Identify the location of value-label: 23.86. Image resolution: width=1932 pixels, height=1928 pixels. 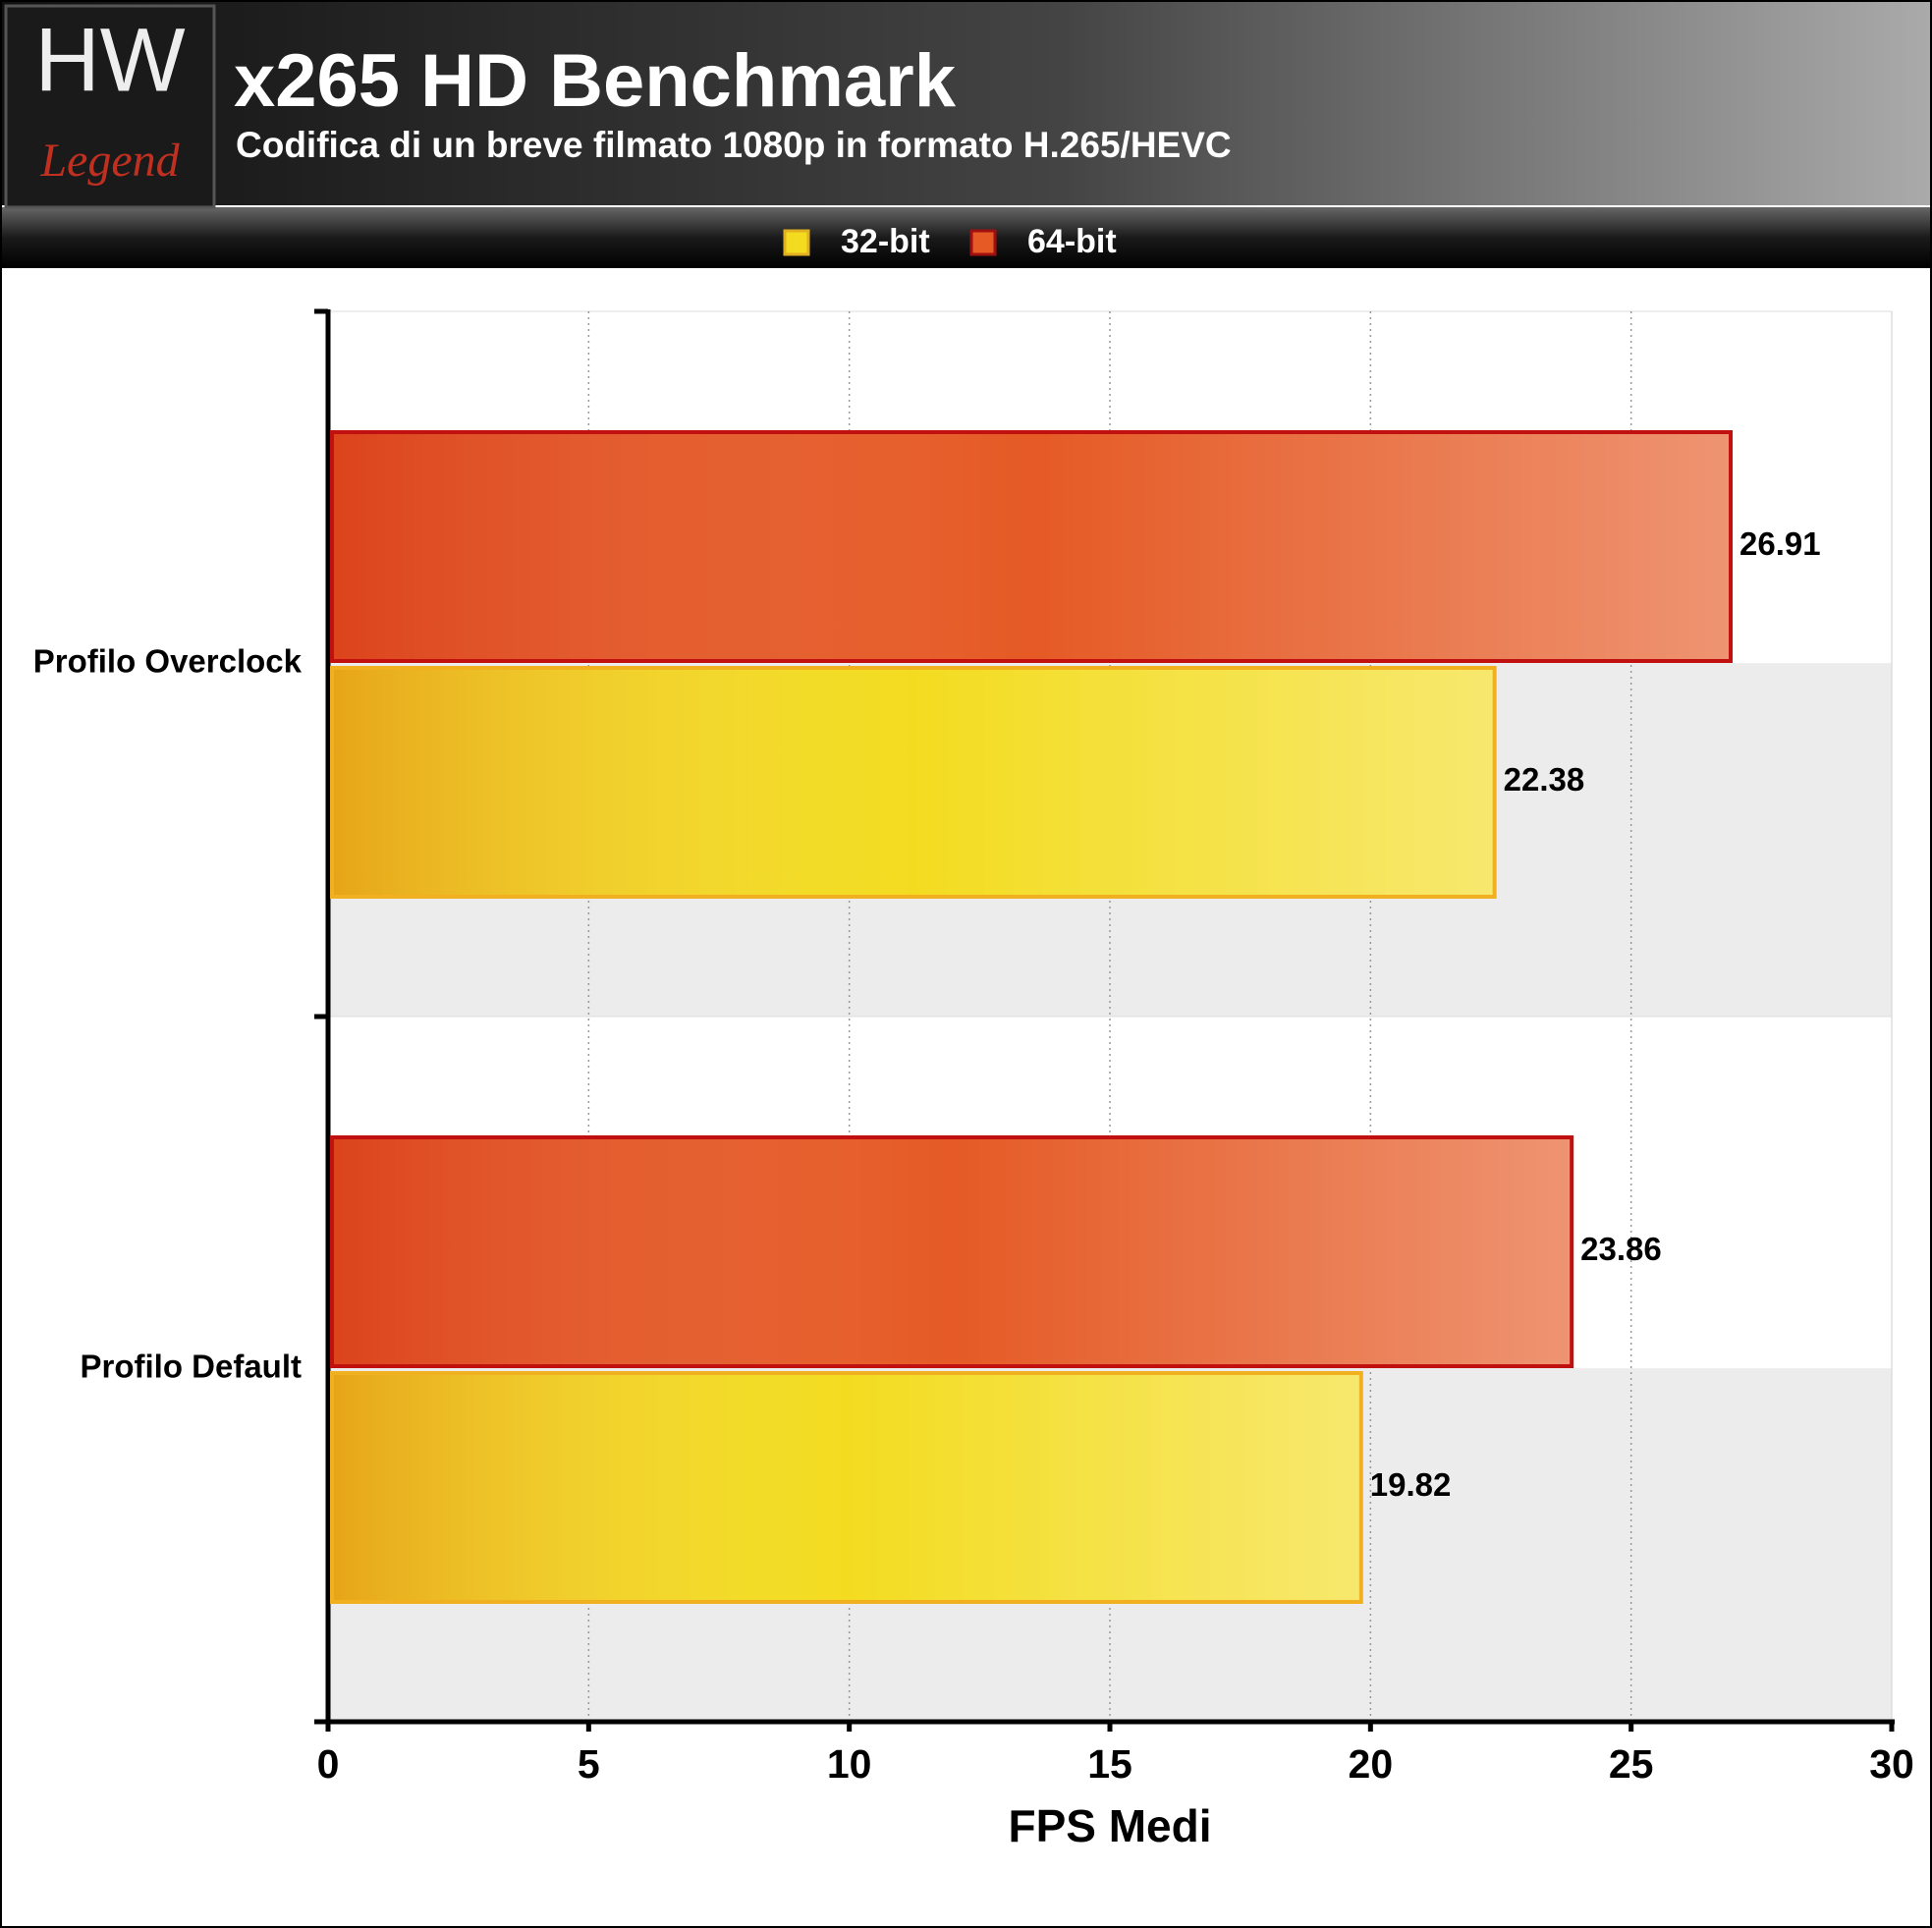
(1621, 1249).